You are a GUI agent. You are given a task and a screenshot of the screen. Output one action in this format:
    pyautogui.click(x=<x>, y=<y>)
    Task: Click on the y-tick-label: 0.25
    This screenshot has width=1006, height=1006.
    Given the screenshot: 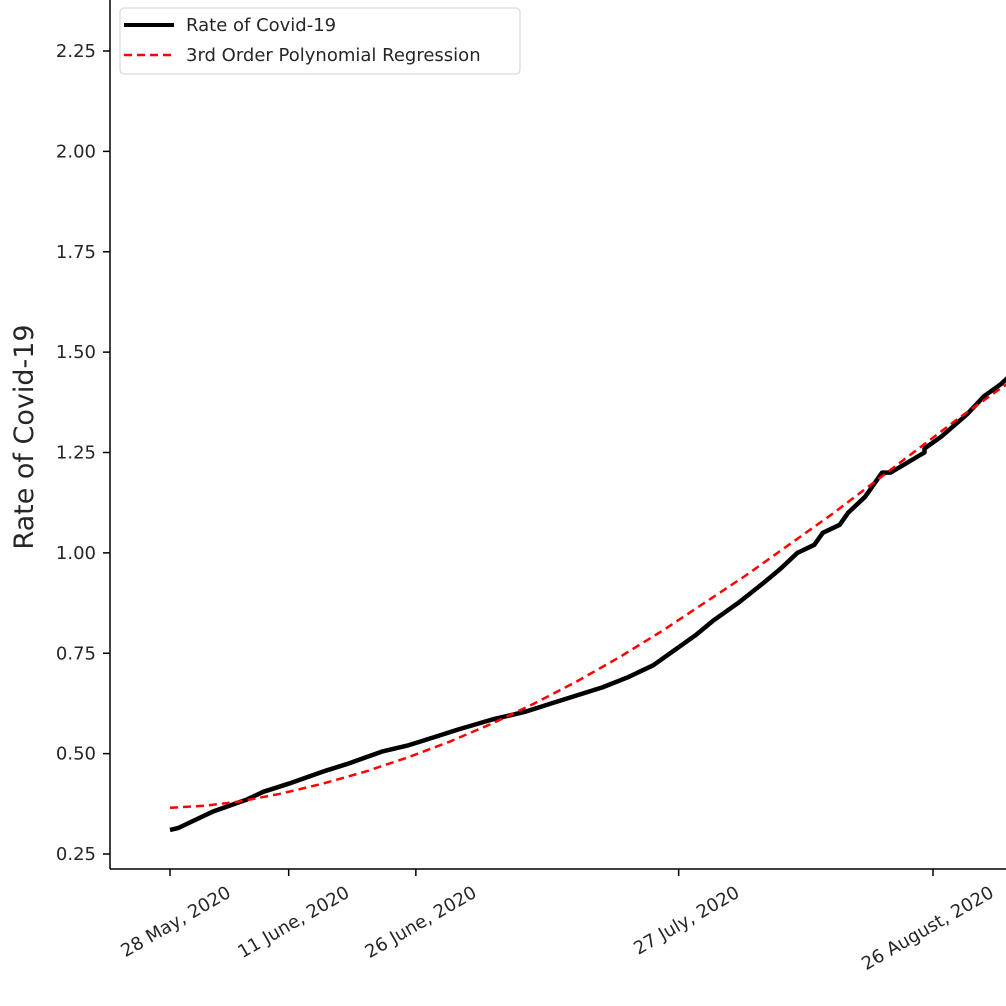 What is the action you would take?
    pyautogui.click(x=76, y=854)
    